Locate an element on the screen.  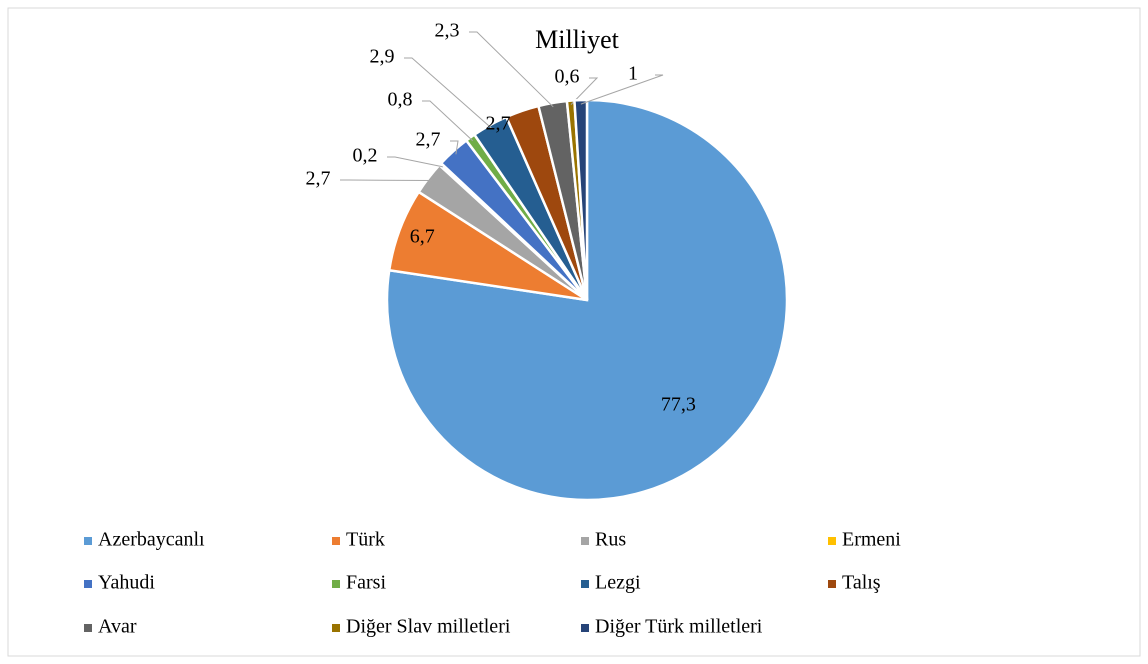
data-label: 0,8 is located at coordinates (400, 100).